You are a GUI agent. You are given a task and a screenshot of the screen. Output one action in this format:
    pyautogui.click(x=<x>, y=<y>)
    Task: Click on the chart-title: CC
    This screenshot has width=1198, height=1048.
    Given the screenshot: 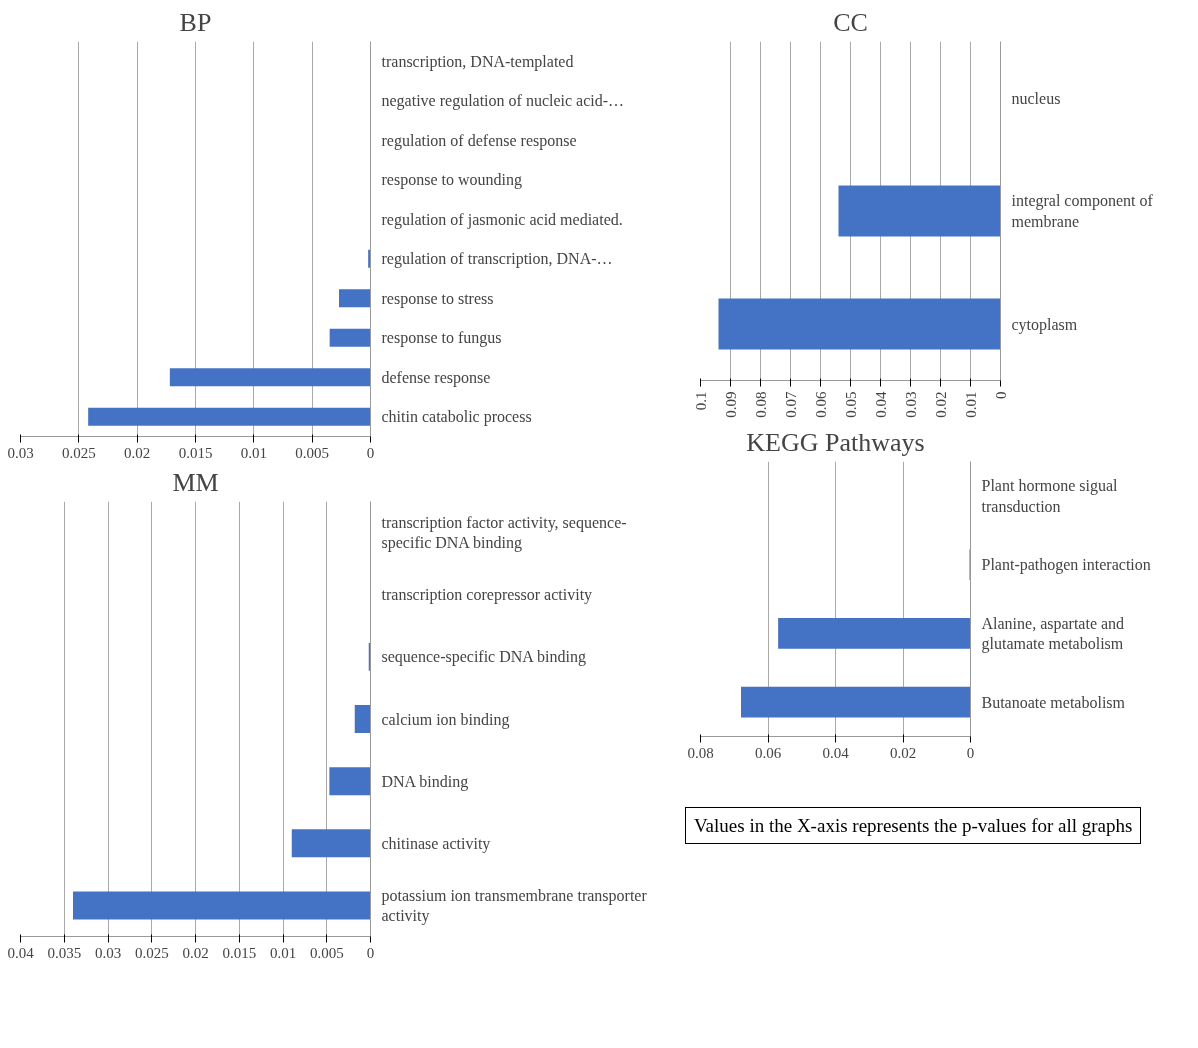 What is the action you would take?
    pyautogui.click(x=850, y=22)
    